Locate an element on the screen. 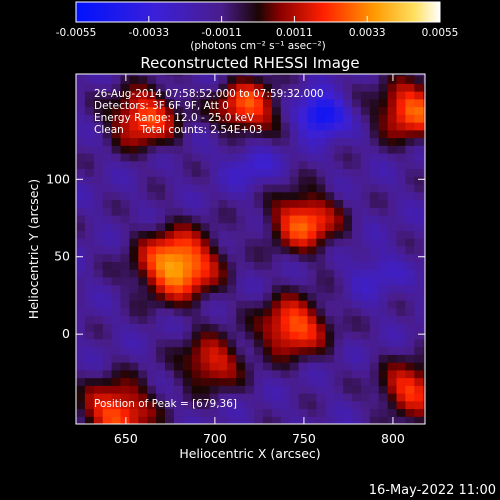 The height and width of the screenshot is (500, 500). colorbar-tick-label: -0.0033 is located at coordinates (149, 33).